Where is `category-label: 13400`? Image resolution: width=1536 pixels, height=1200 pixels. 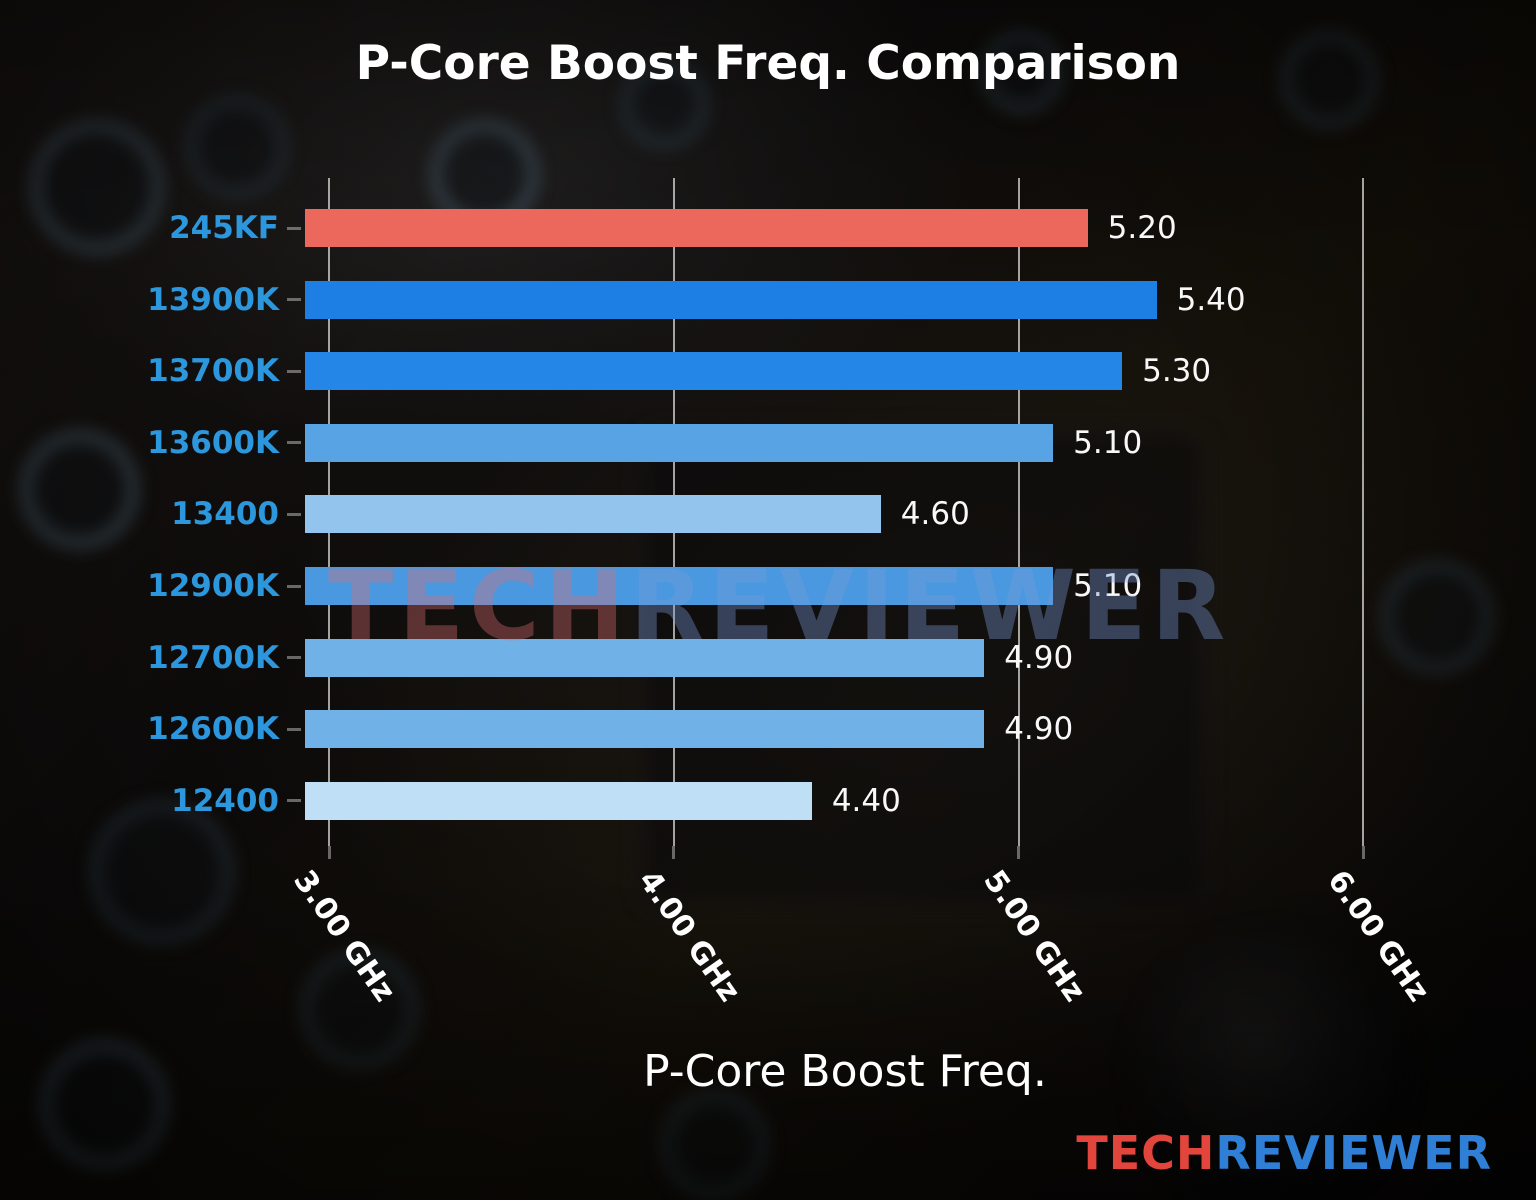 category-label: 13400 is located at coordinates (225, 514).